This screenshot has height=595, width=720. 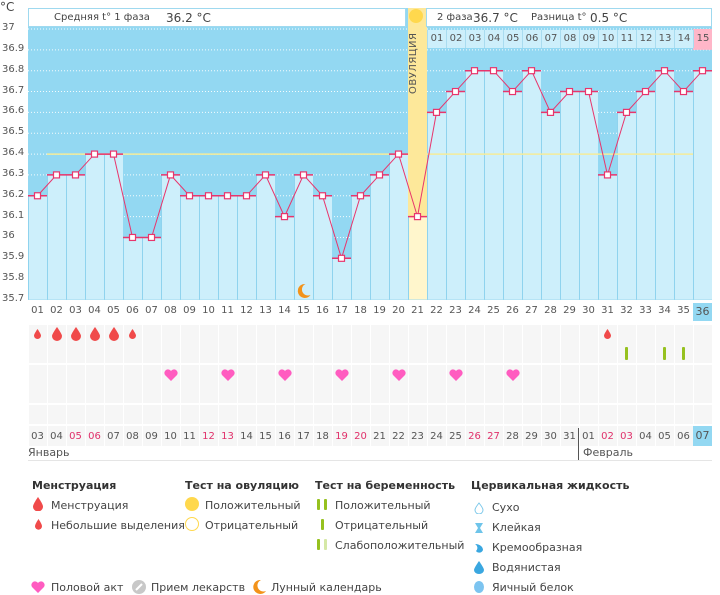 I want to click on cycle-day-label: 07, so click(x=151, y=310).